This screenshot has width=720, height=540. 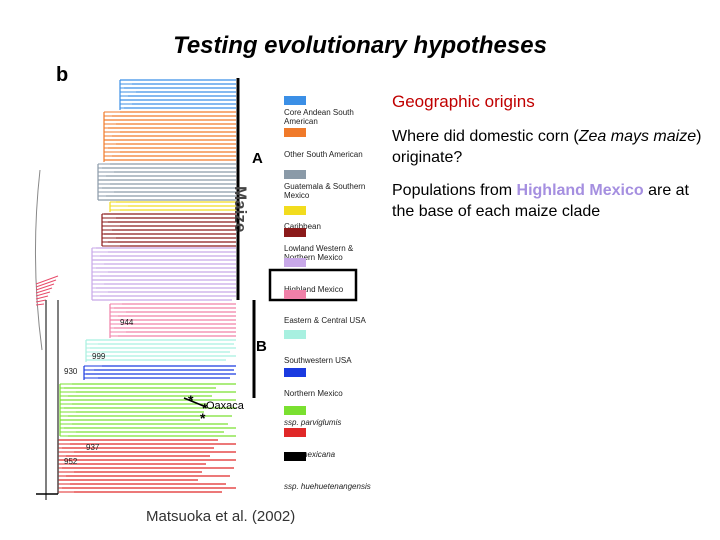 I want to click on star-marker-3: *, so click(x=203, y=418).